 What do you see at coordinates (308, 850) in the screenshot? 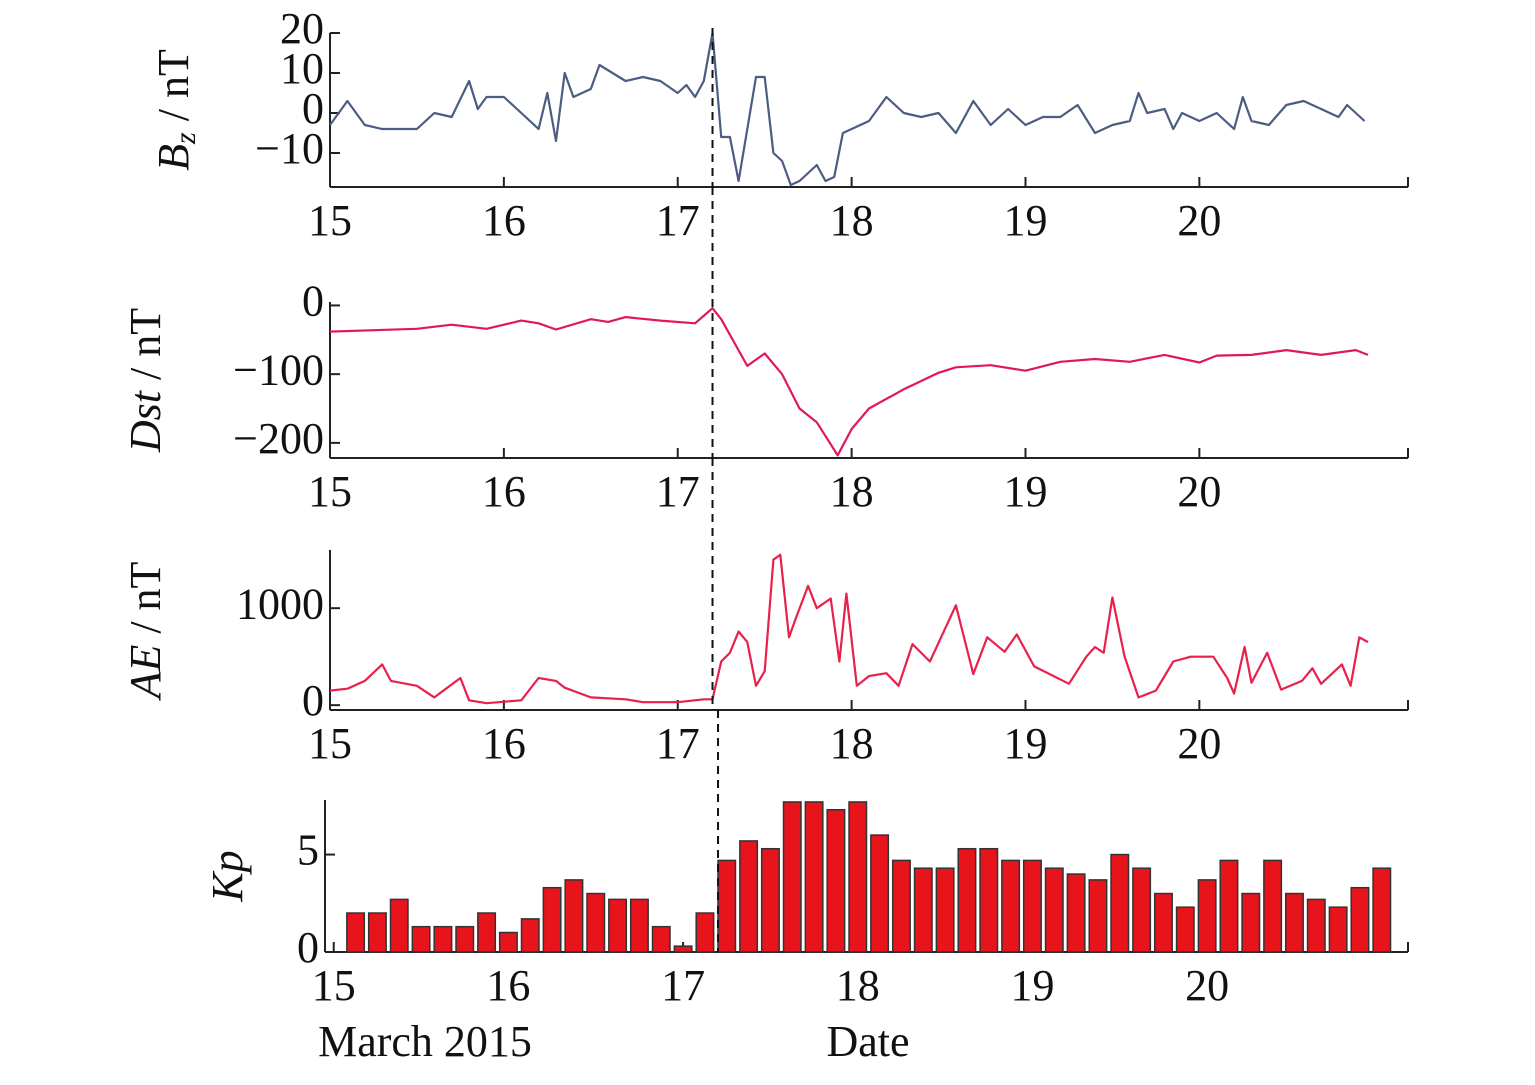
I see `y-tick-label: 5` at bounding box center [308, 850].